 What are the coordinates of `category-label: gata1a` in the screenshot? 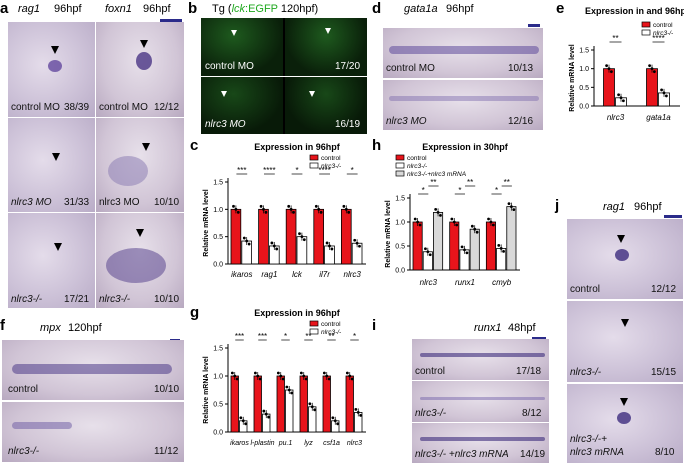 It's located at (658, 117).